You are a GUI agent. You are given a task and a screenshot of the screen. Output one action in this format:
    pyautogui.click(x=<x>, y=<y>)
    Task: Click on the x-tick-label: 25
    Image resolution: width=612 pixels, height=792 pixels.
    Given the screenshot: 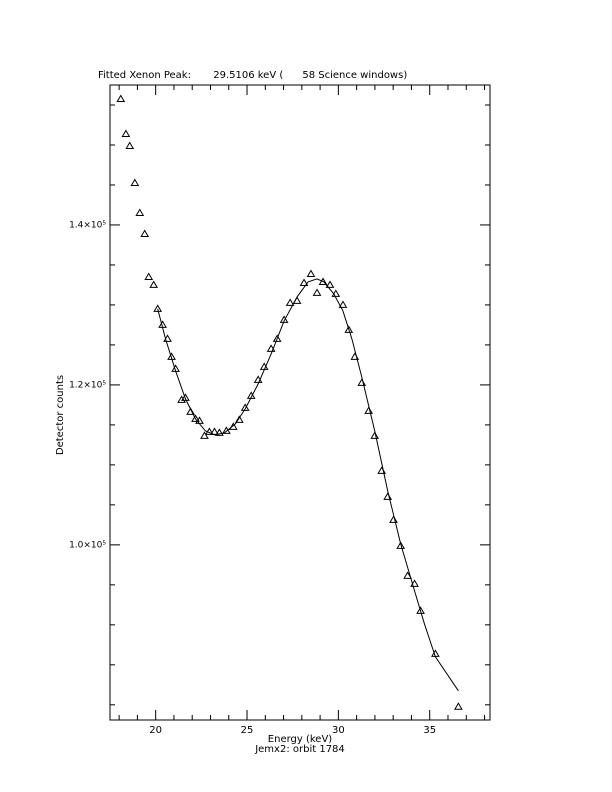 What is the action you would take?
    pyautogui.click(x=247, y=730)
    